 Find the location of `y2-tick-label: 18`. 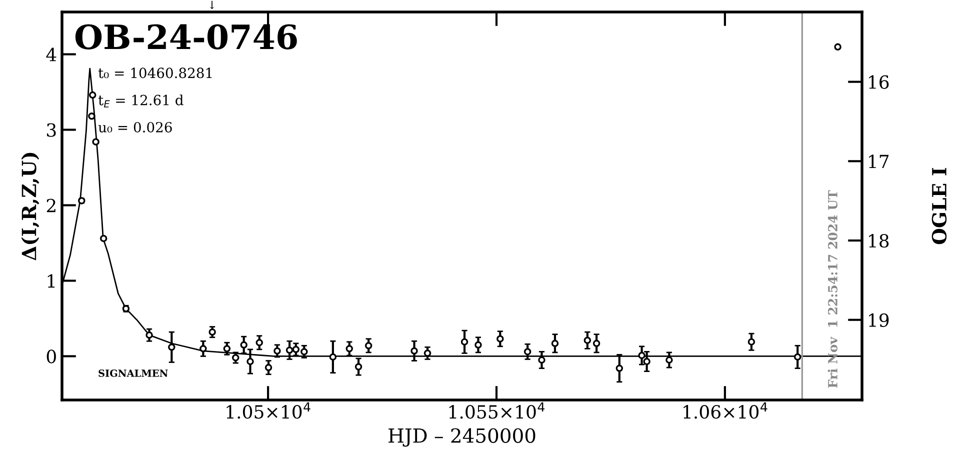

y2-tick-label: 18 is located at coordinates (879, 241).